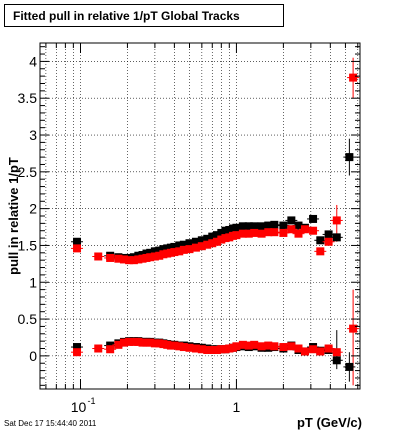 The width and height of the screenshot is (400, 433). I want to click on x-tick-label-exponent: -1, so click(91, 401).